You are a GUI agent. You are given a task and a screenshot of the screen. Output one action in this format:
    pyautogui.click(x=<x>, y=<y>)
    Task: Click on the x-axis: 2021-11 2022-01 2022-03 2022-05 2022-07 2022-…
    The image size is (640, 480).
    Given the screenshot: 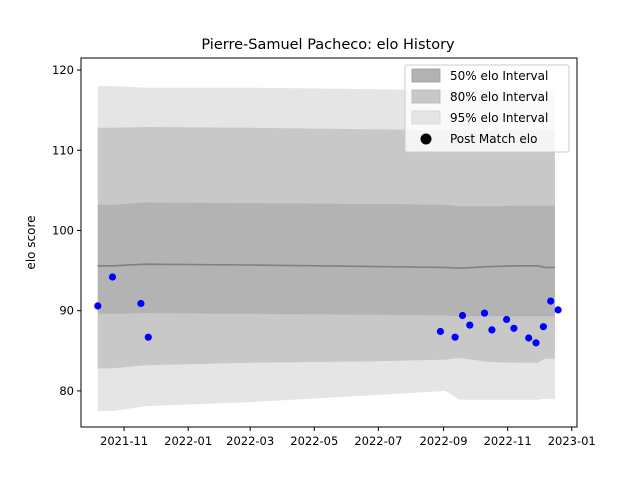 What is the action you would take?
    pyautogui.click(x=348, y=437)
    